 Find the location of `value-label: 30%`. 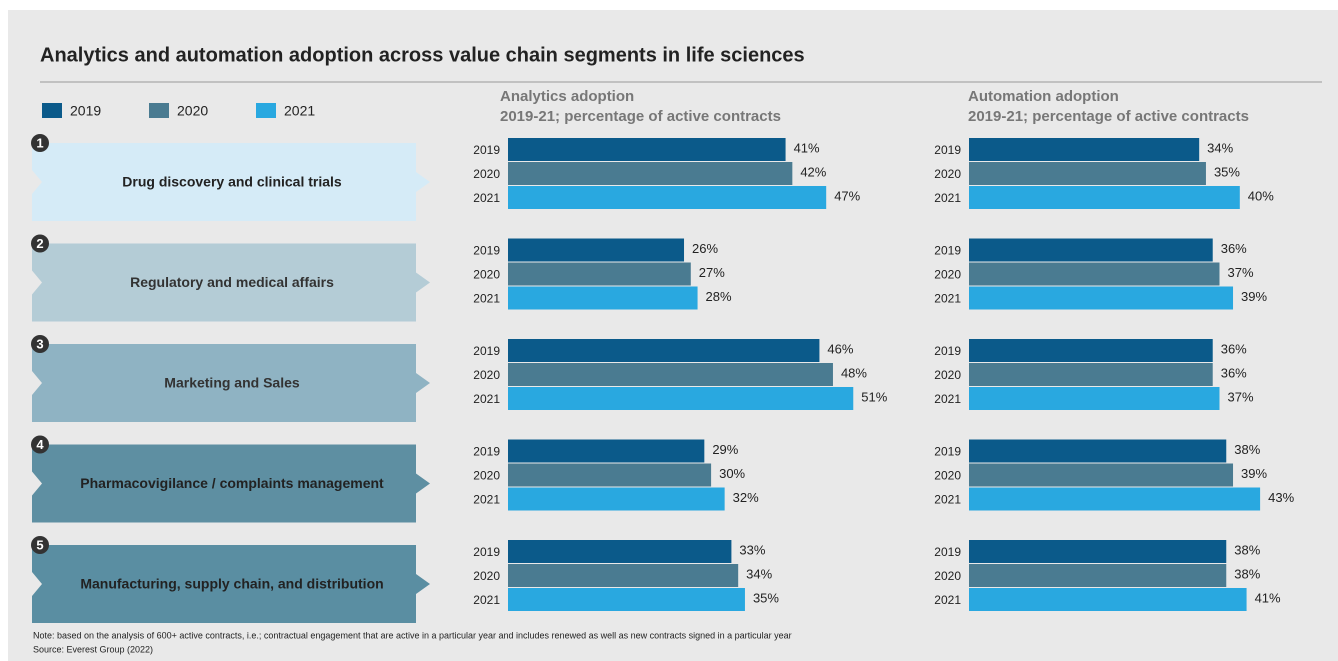

value-label: 30% is located at coordinates (732, 473).